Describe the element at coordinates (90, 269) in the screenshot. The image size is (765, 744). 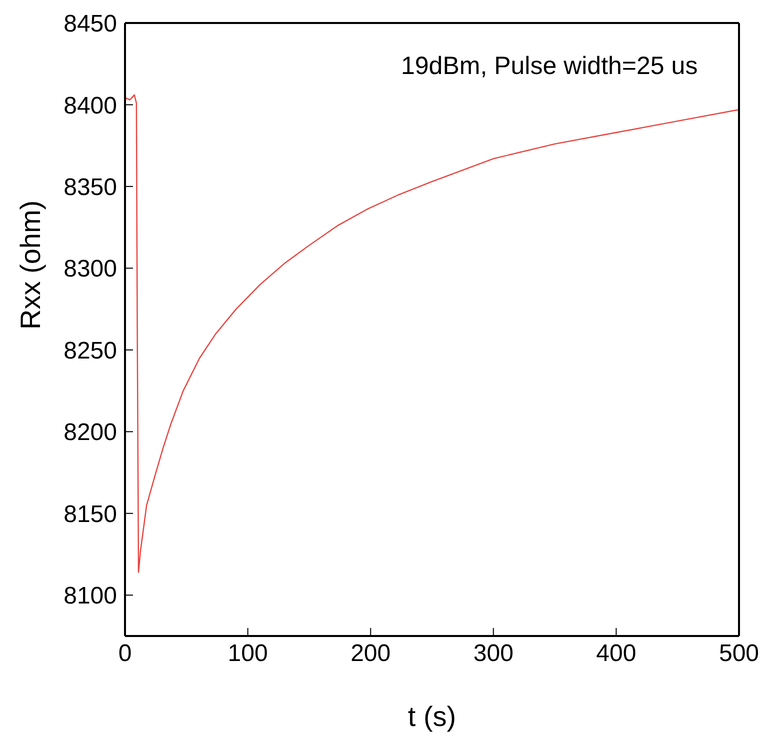
I see `y-tick-label: 8300` at that location.